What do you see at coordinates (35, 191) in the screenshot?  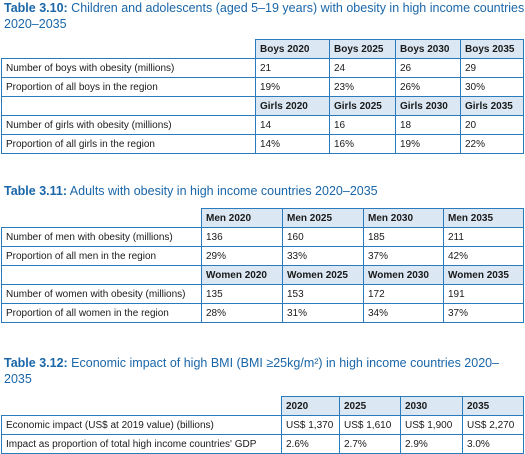 I see `table-number: Table 3.11:` at bounding box center [35, 191].